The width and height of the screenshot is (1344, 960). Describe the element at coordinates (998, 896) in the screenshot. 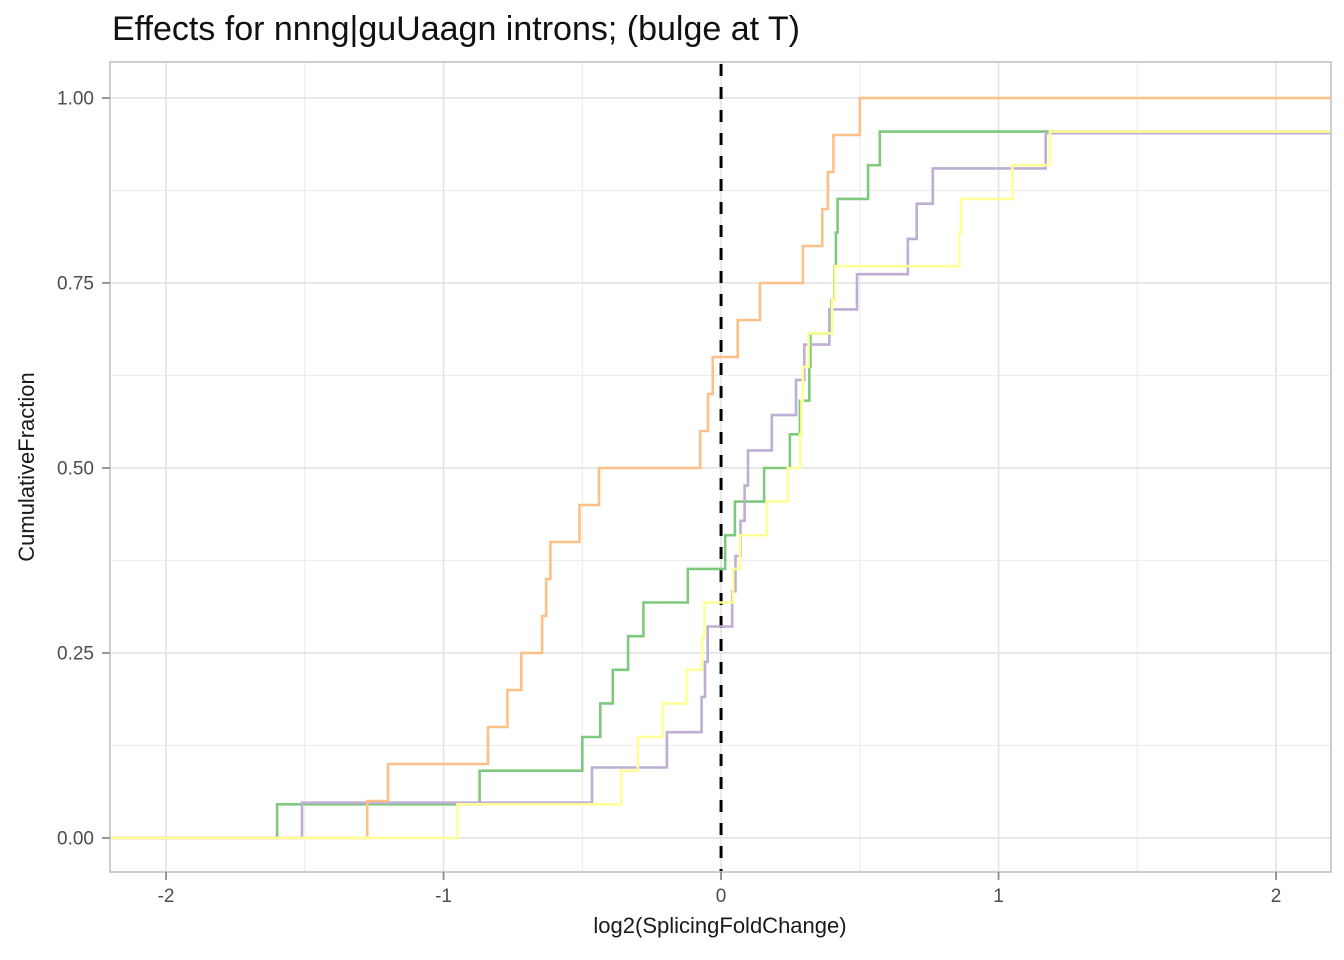

I see `svg-text: 1` at that location.